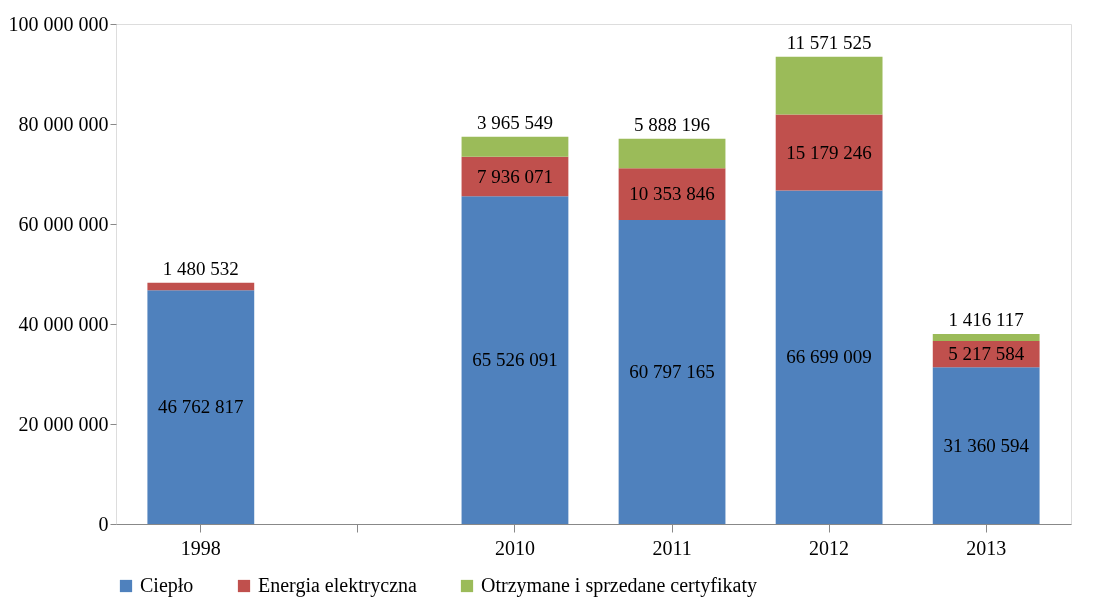  I want to click on data-label: 5 888 196, so click(672, 124).